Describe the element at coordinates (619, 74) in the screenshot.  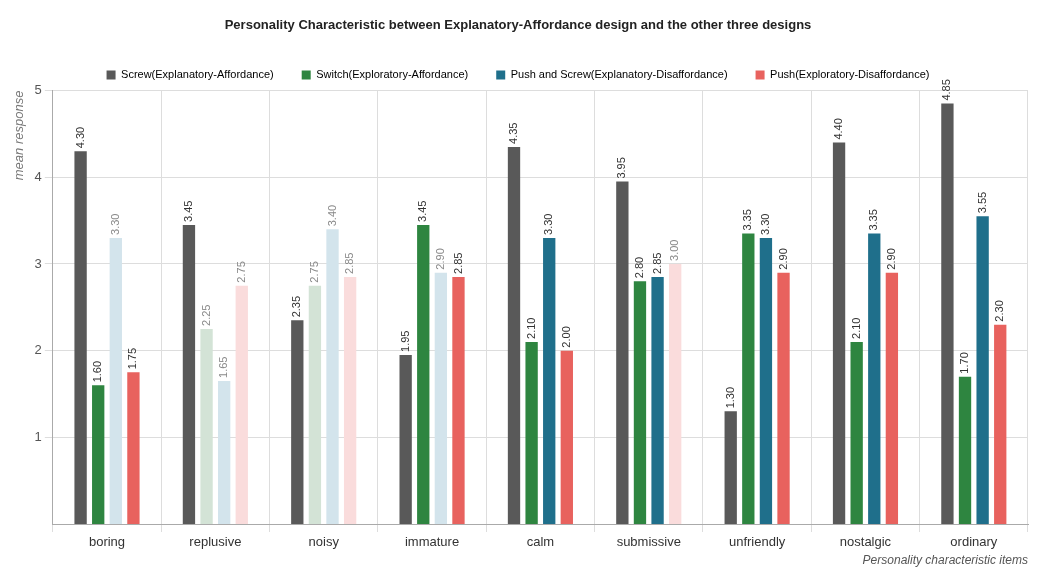
I see `legend-label: Push and Screw(Explanatory-Disaffordance)` at that location.